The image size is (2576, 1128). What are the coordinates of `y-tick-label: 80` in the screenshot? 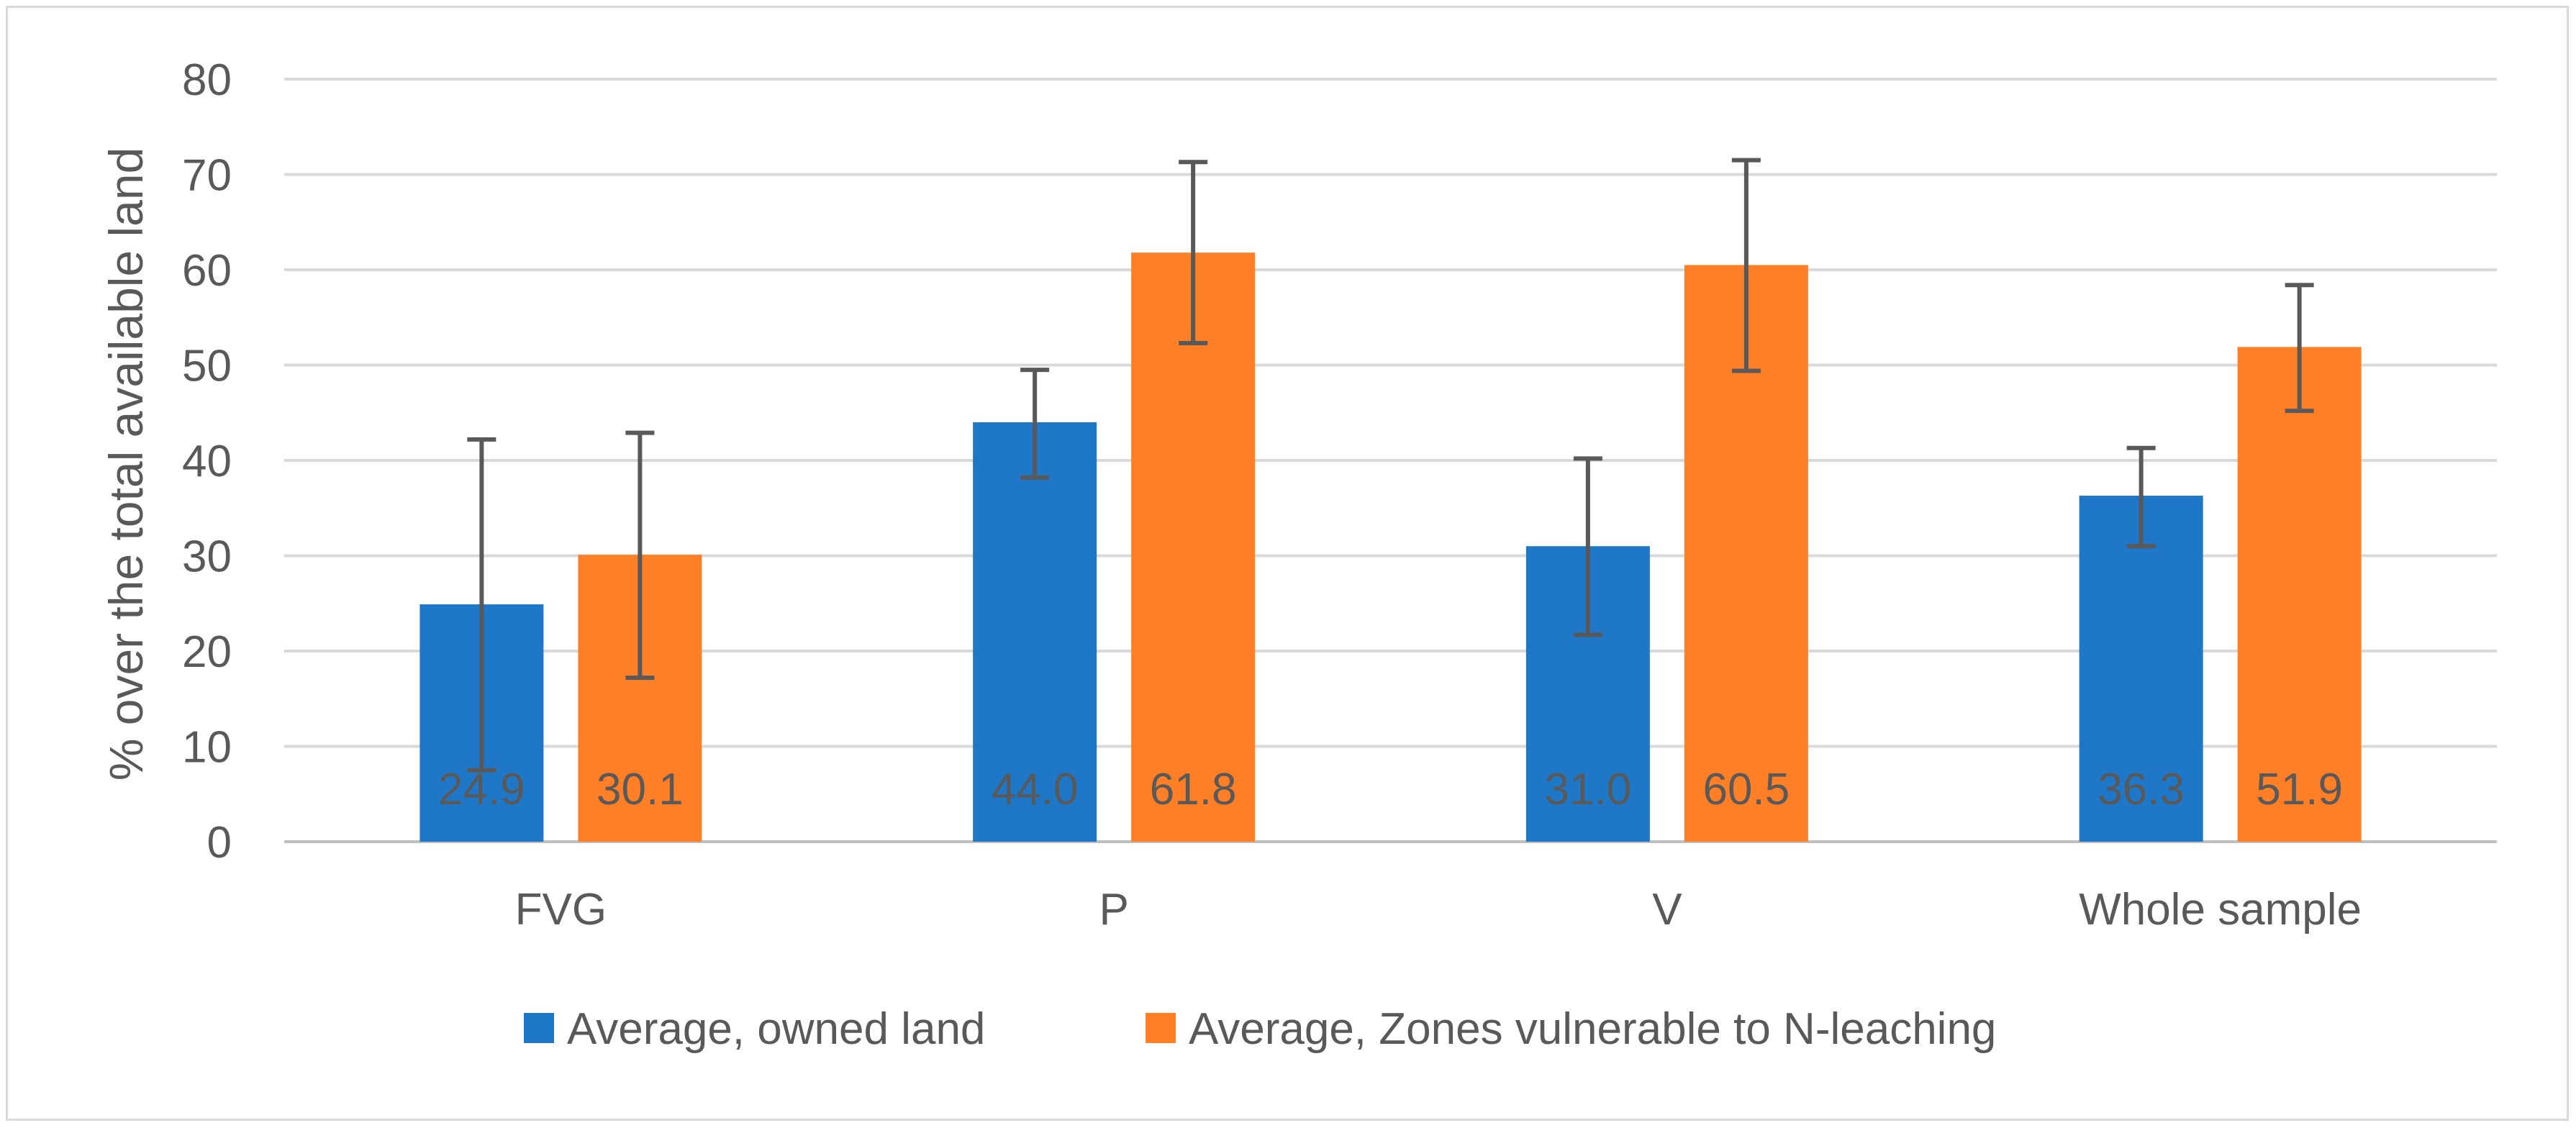 It's located at (207, 80).